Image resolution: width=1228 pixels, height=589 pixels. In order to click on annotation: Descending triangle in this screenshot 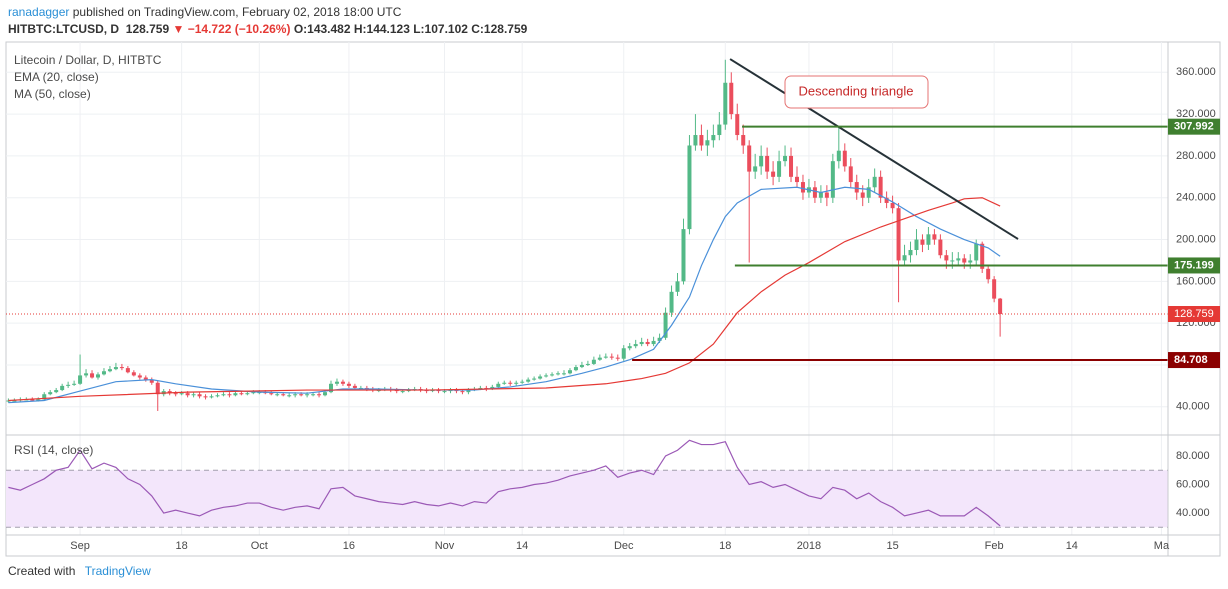, I will do `click(856, 90)`.